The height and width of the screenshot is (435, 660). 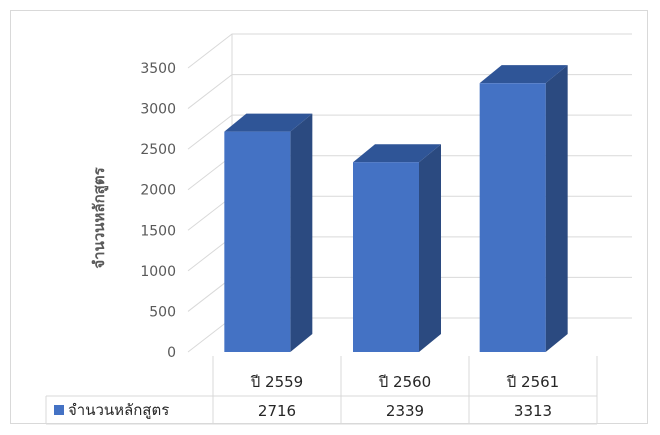 I want to click on data-value-label: 2339, so click(x=405, y=411).